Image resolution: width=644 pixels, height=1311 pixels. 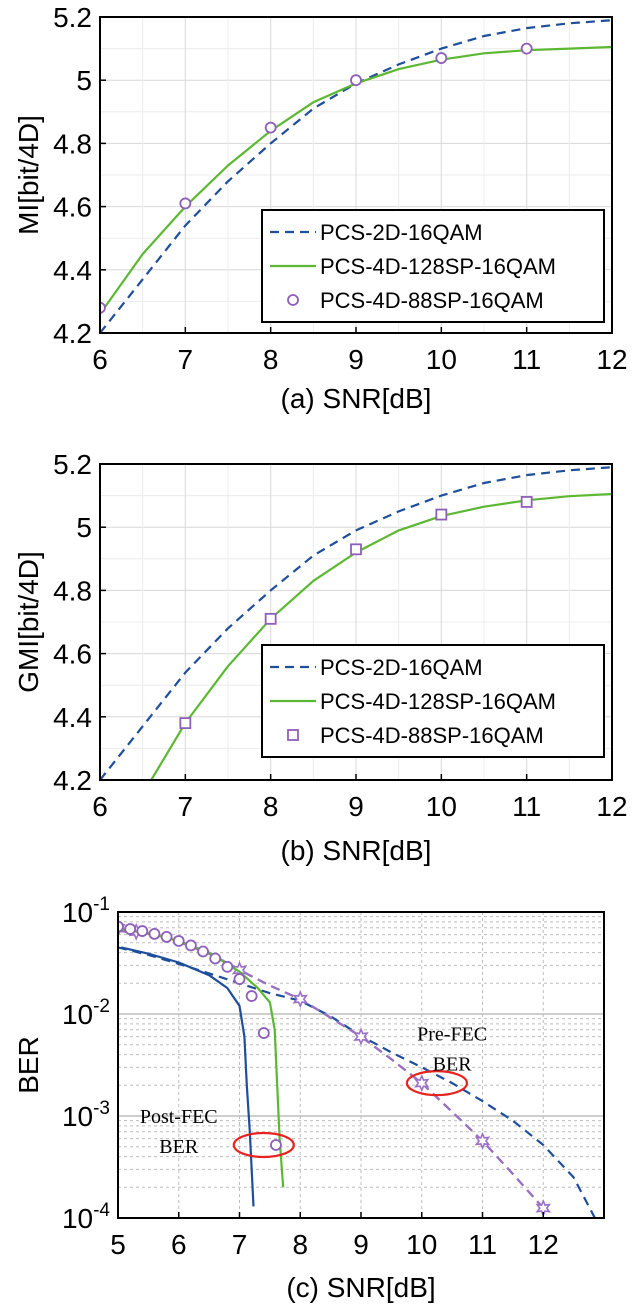 I want to click on highlight-ellipse, so click(x=437, y=1083).